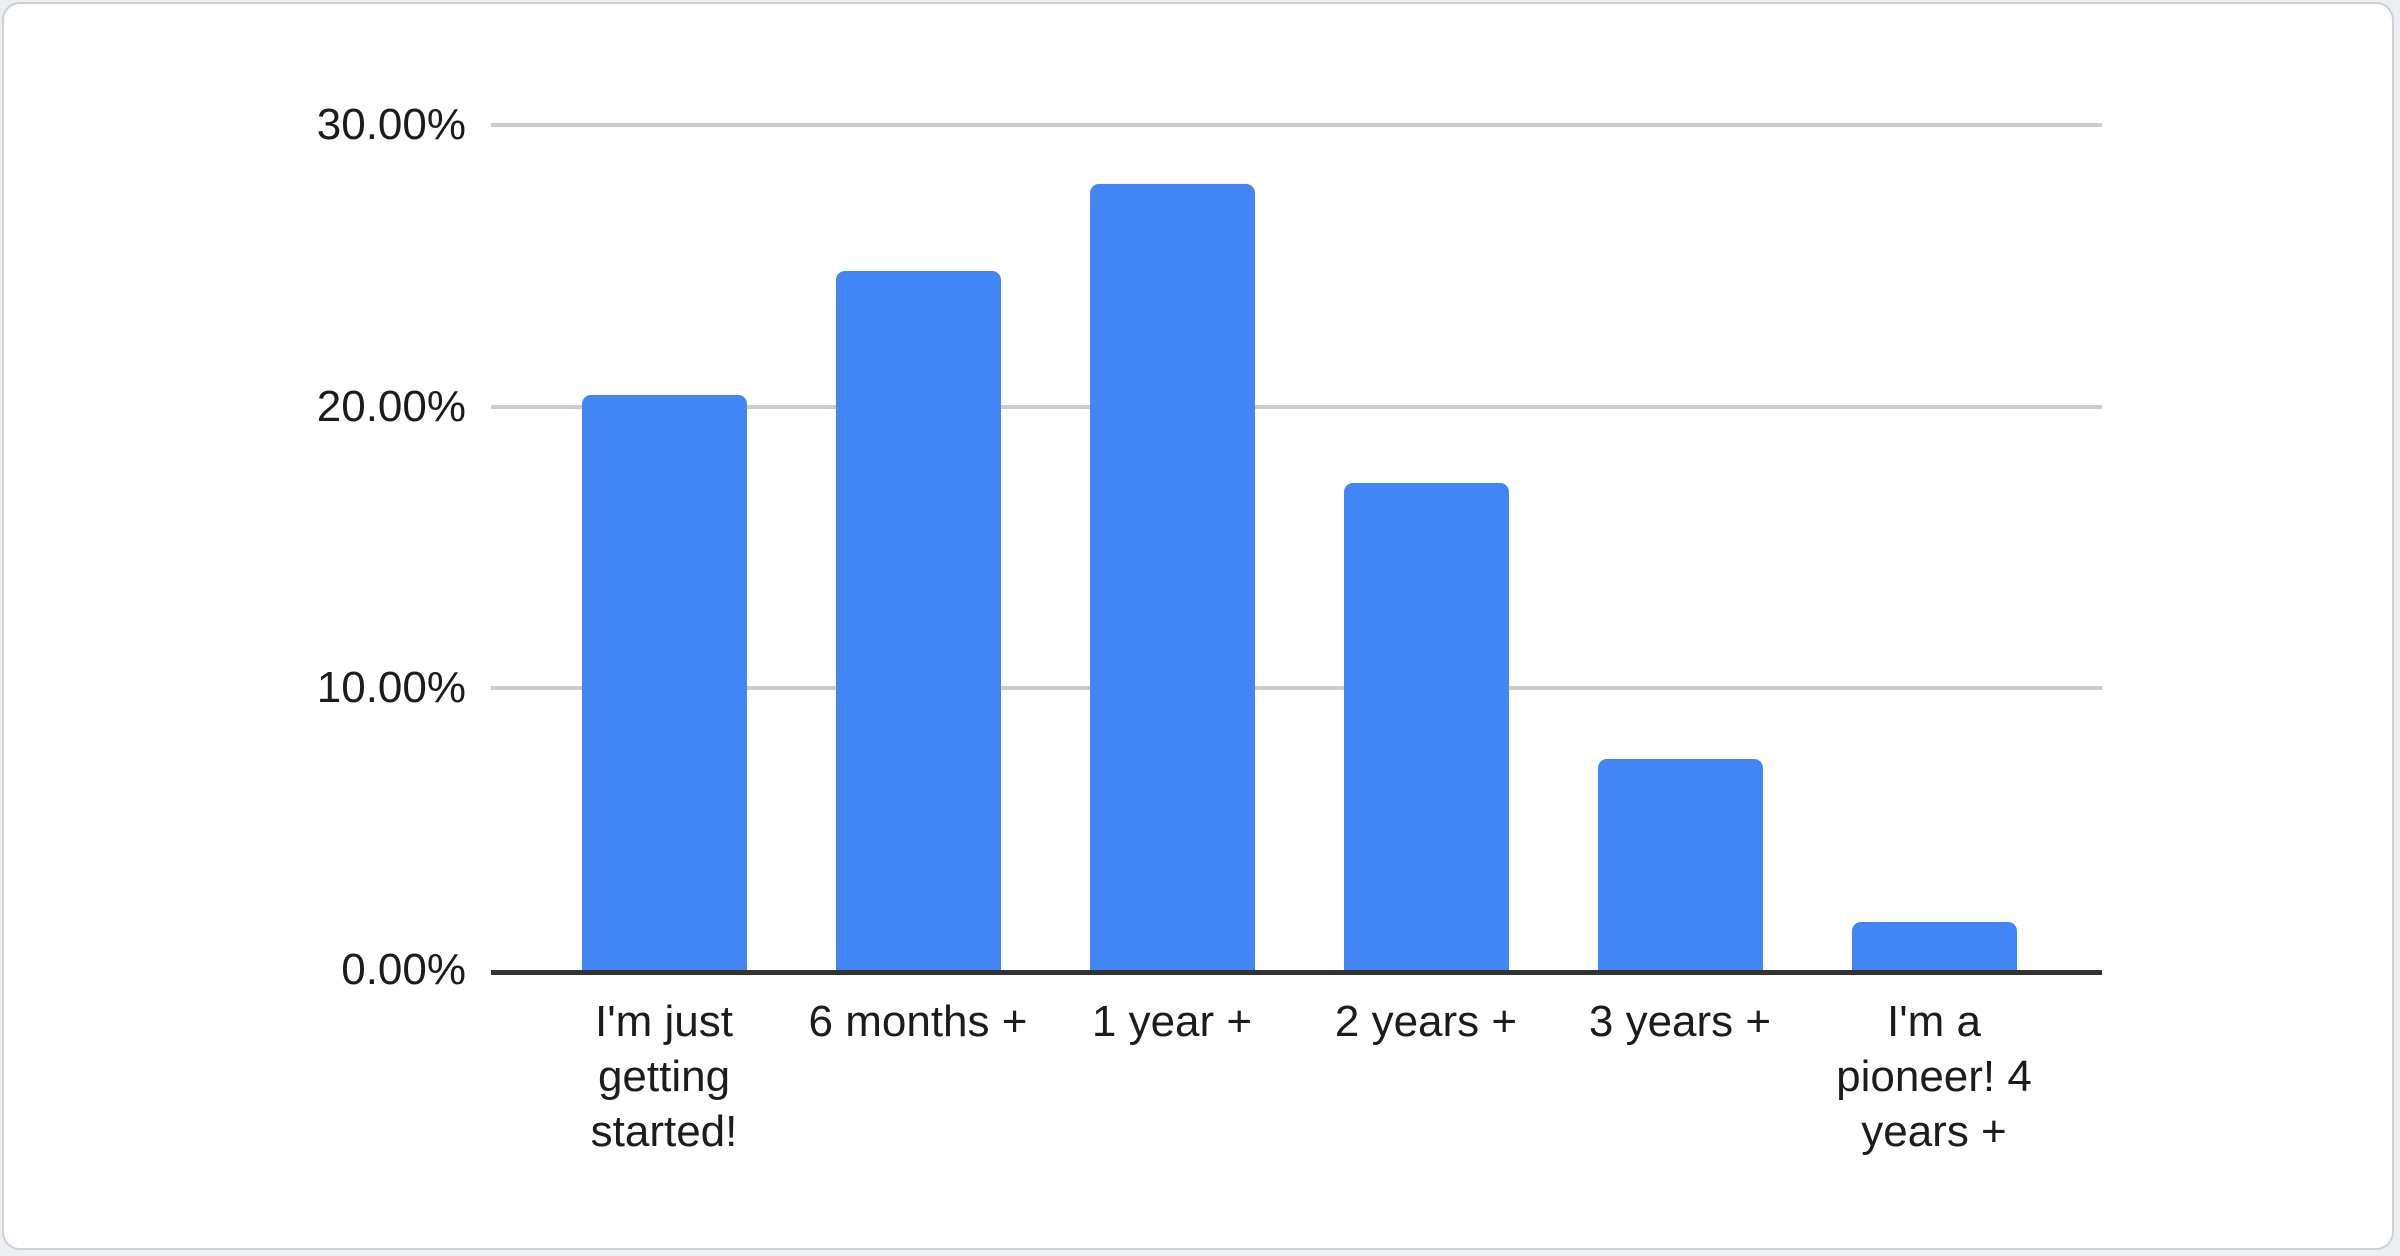 The image size is (2400, 1256). I want to click on x-axis-category-label-0: I'm just getting started!, so click(664, 1076).